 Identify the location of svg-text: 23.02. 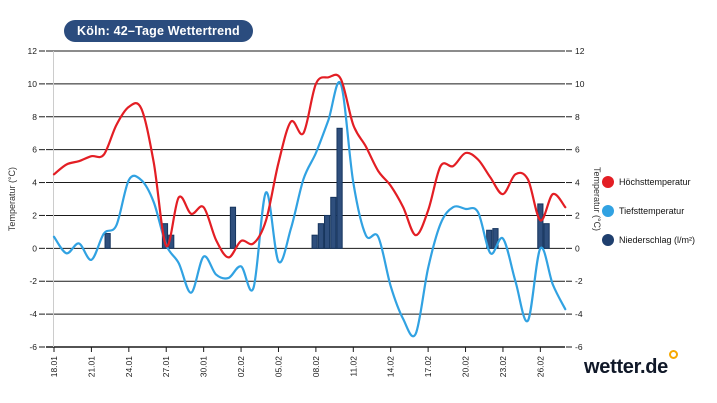
(503, 367).